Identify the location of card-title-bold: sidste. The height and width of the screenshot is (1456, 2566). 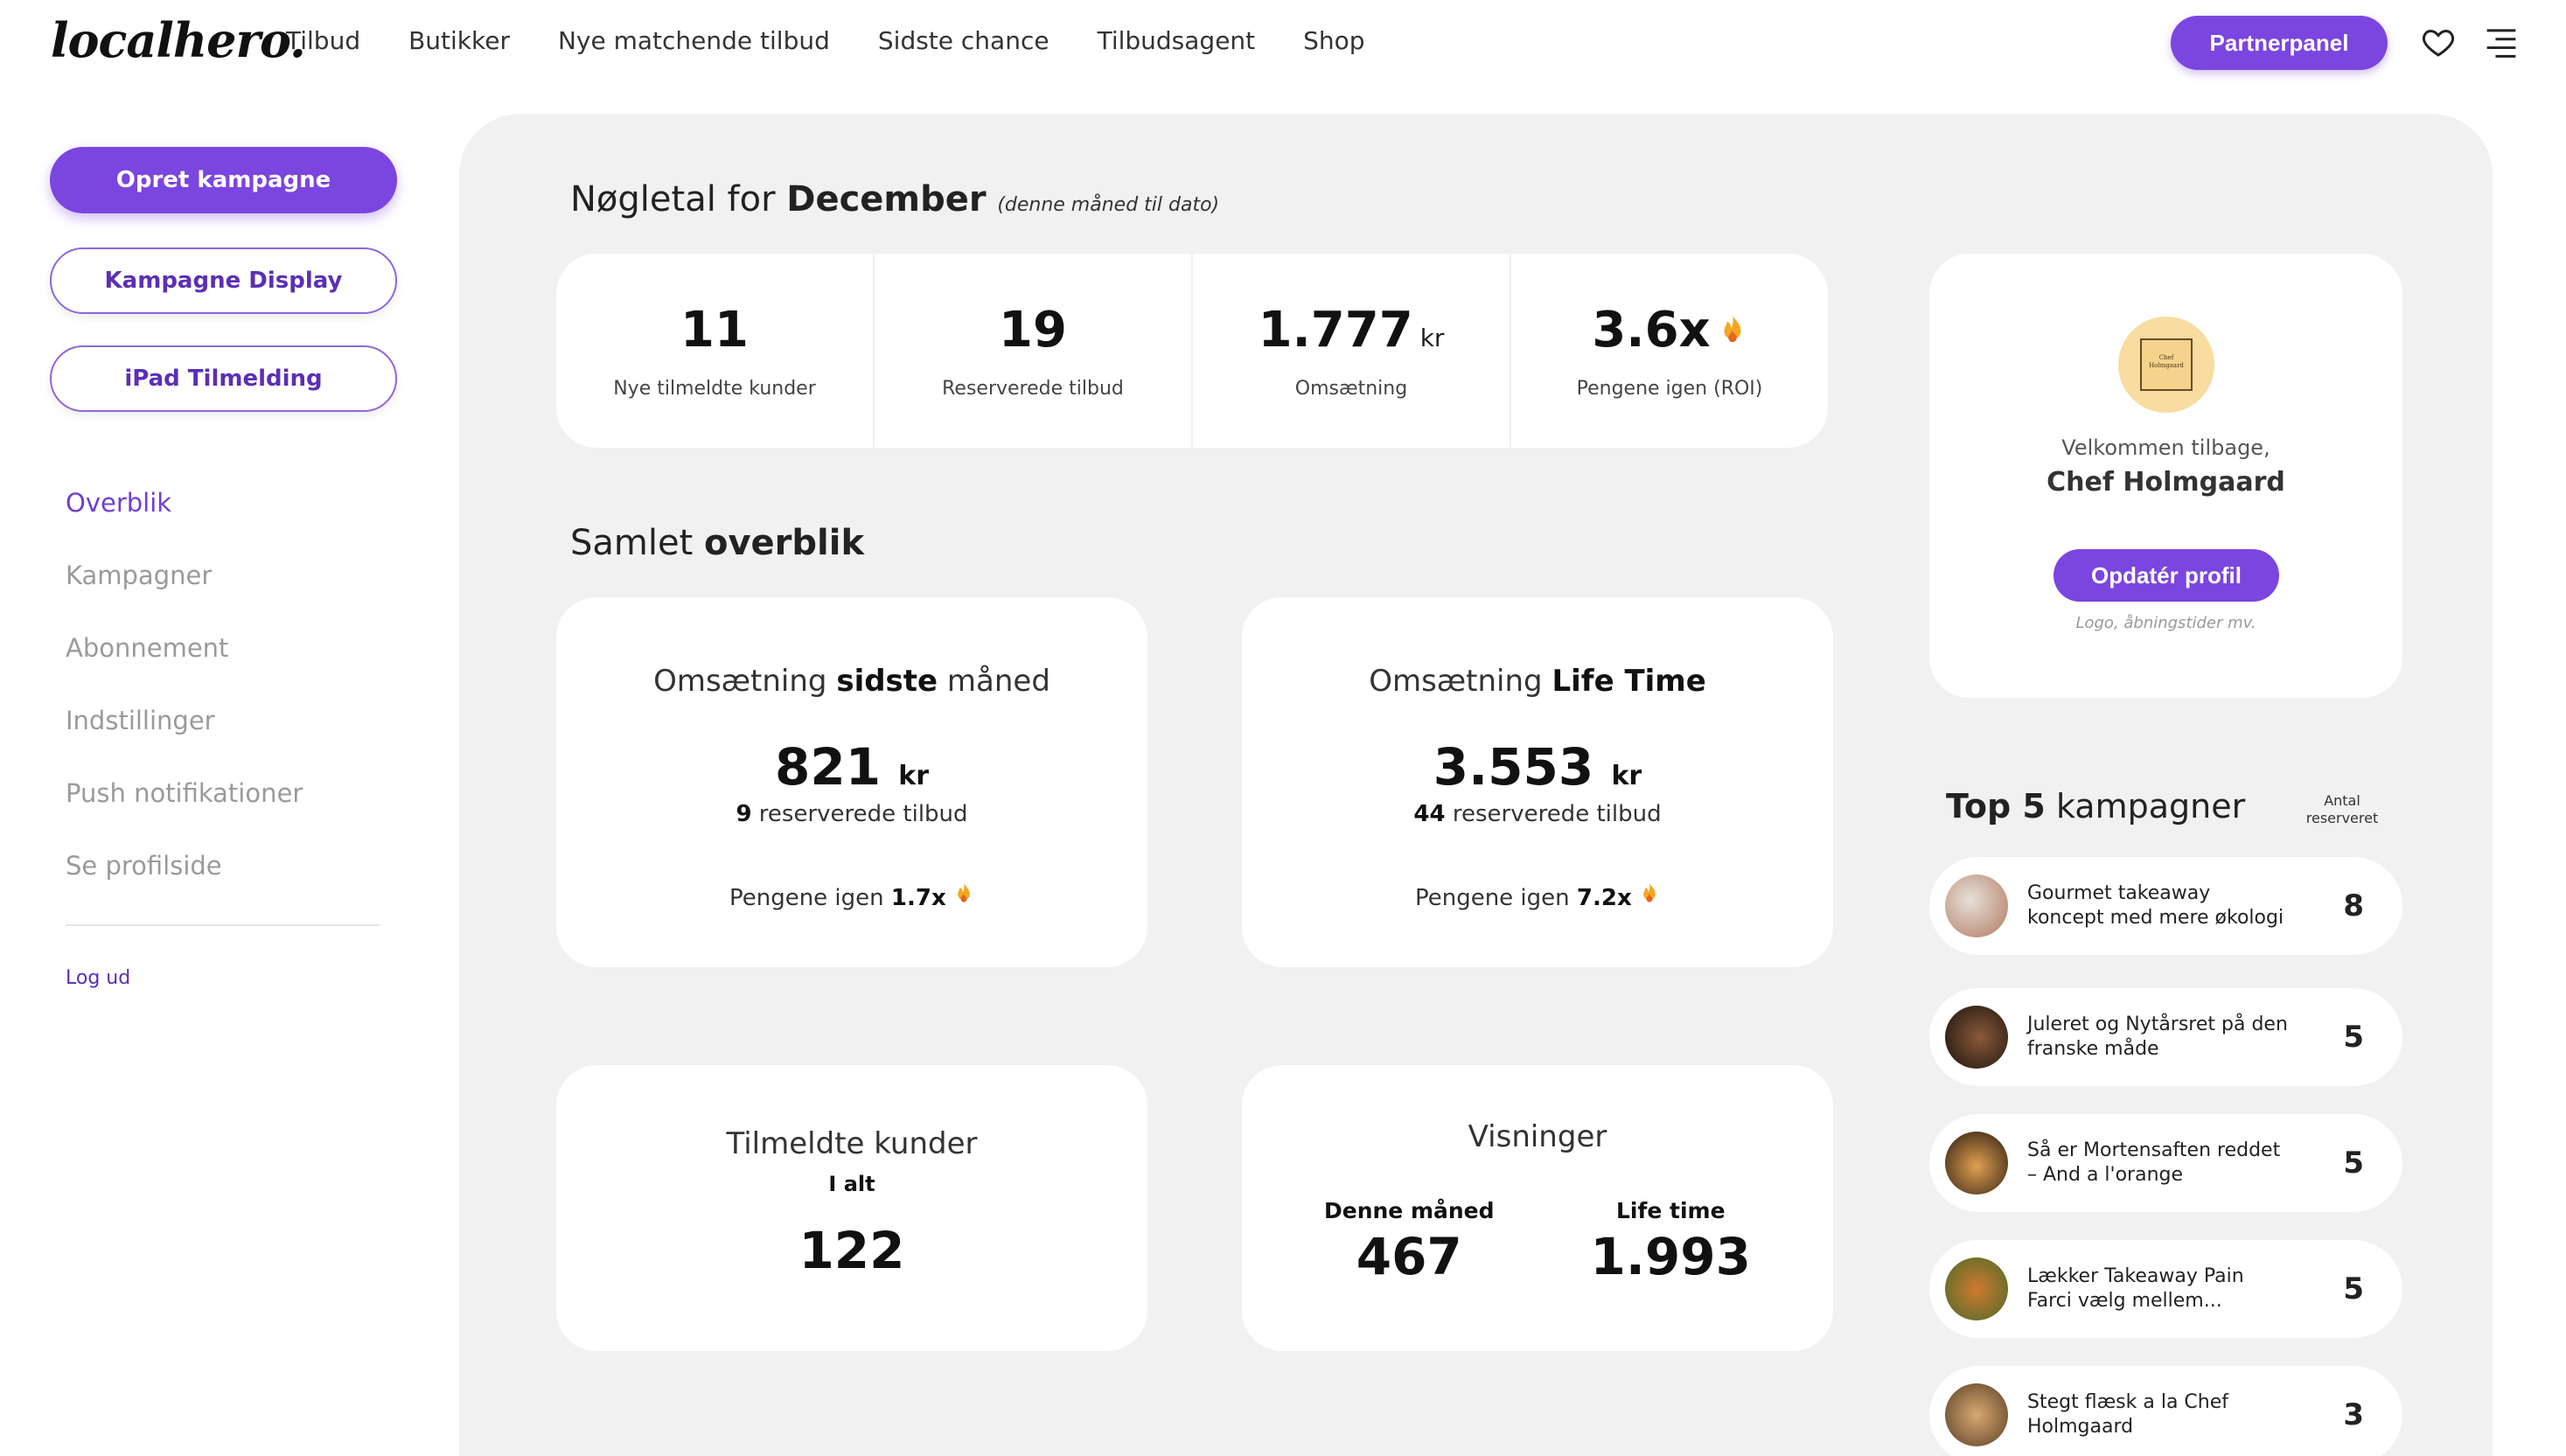
(887, 681).